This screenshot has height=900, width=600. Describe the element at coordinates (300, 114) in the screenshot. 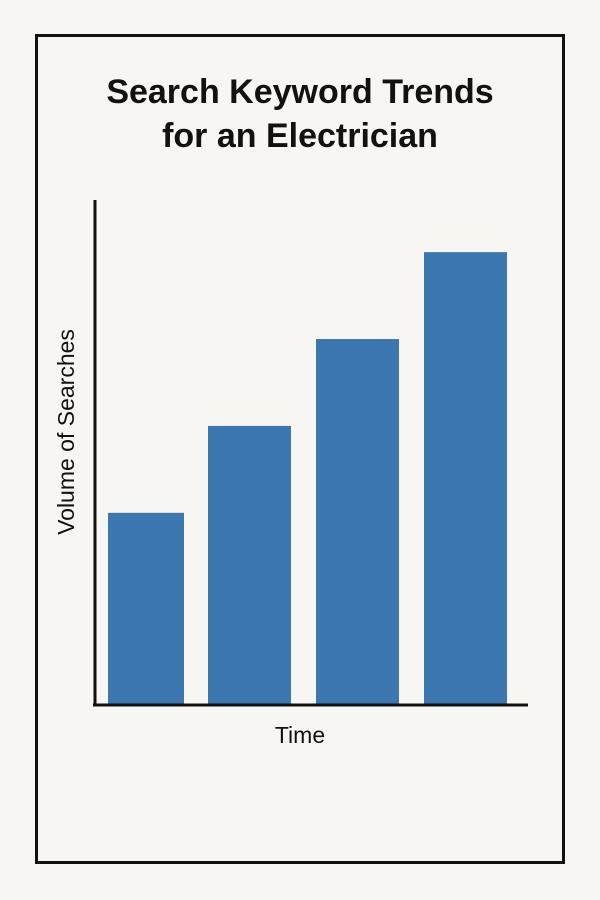

I see `chart-title: Search Keyword Trends for an Electrician` at that location.